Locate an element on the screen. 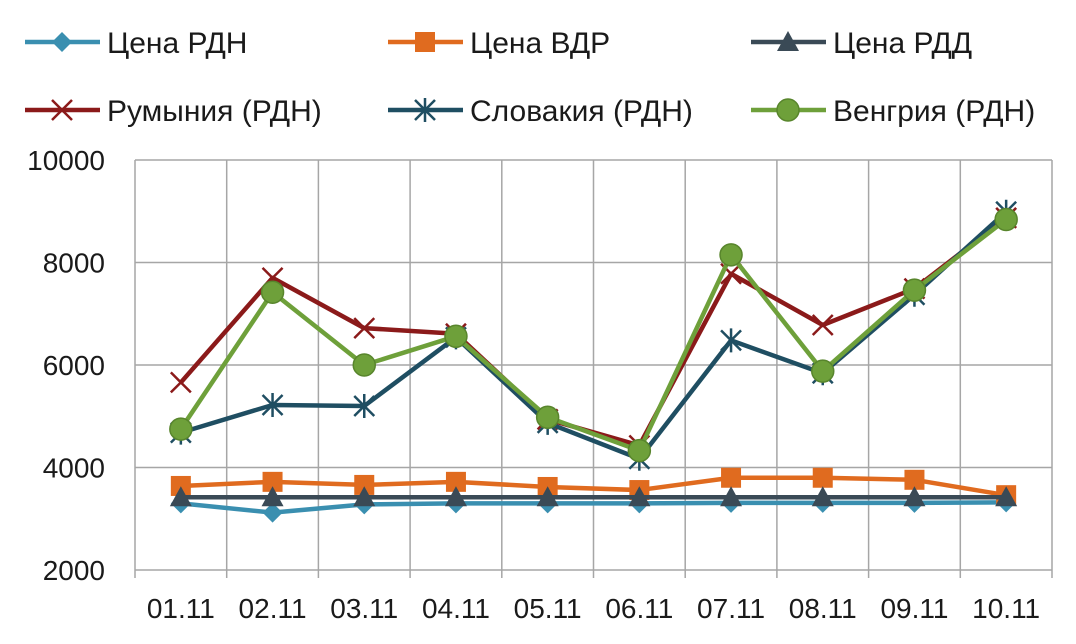 The width and height of the screenshot is (1076, 644). legend-label: Цена ВДР is located at coordinates (540, 43).